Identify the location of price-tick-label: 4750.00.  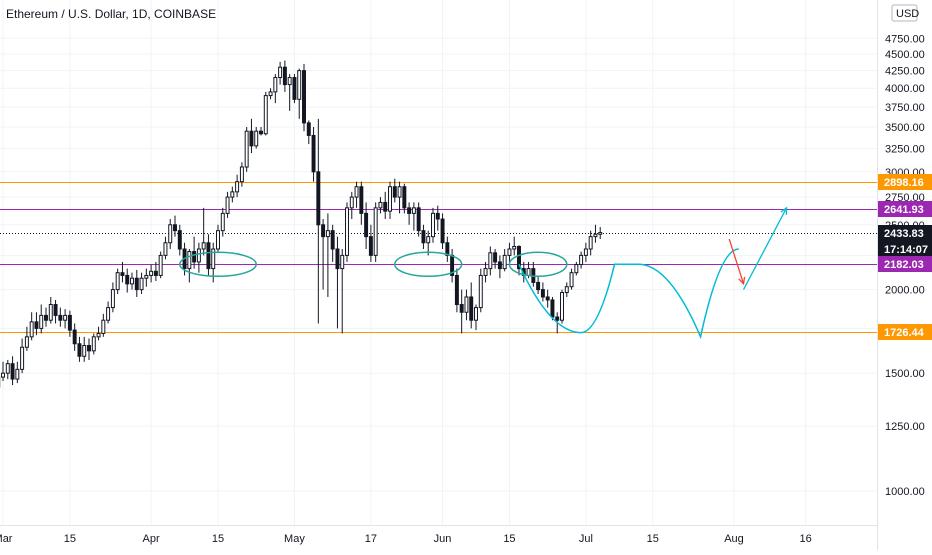
(905, 39).